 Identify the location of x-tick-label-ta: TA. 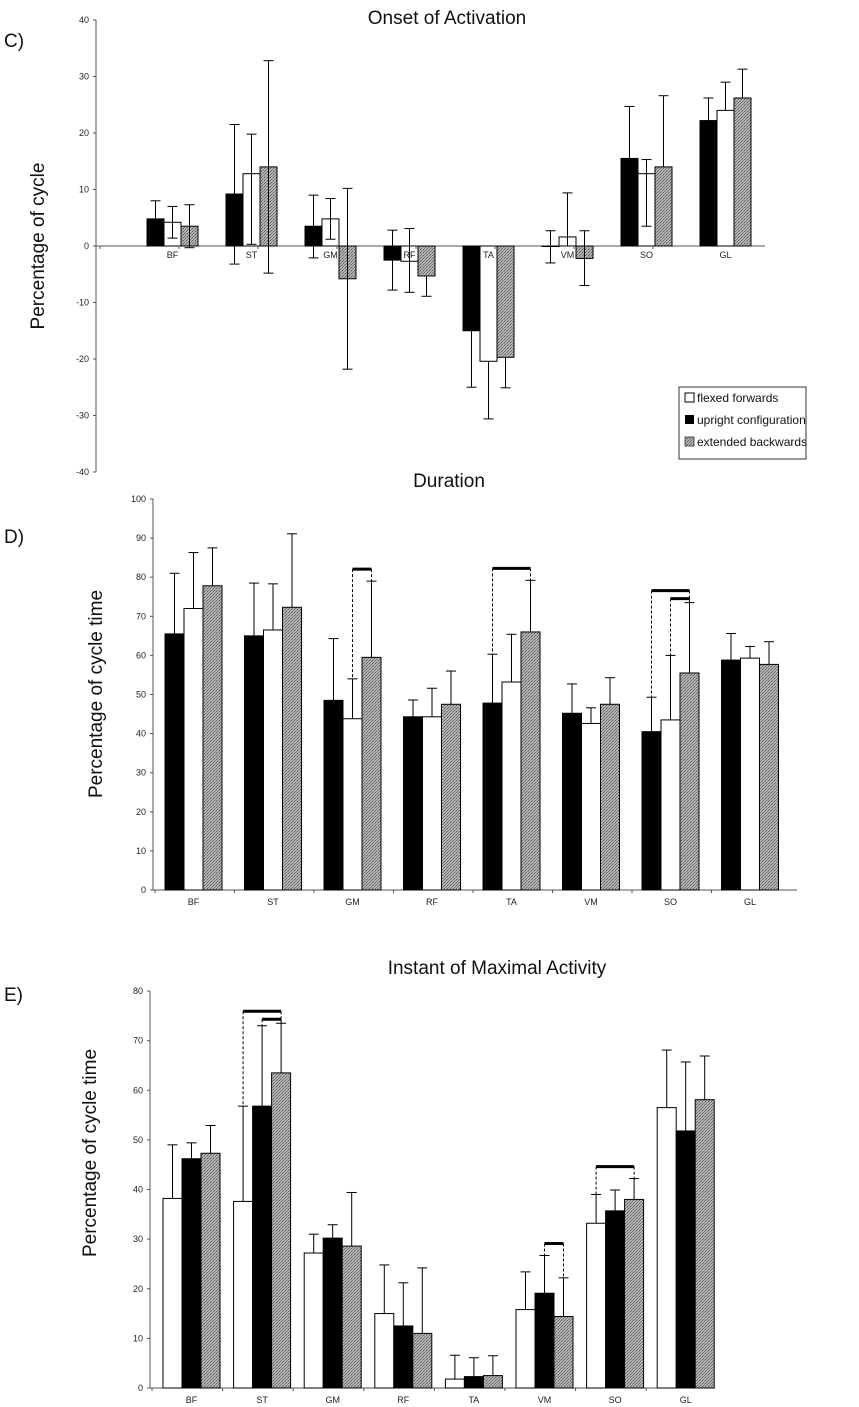
(511, 902).